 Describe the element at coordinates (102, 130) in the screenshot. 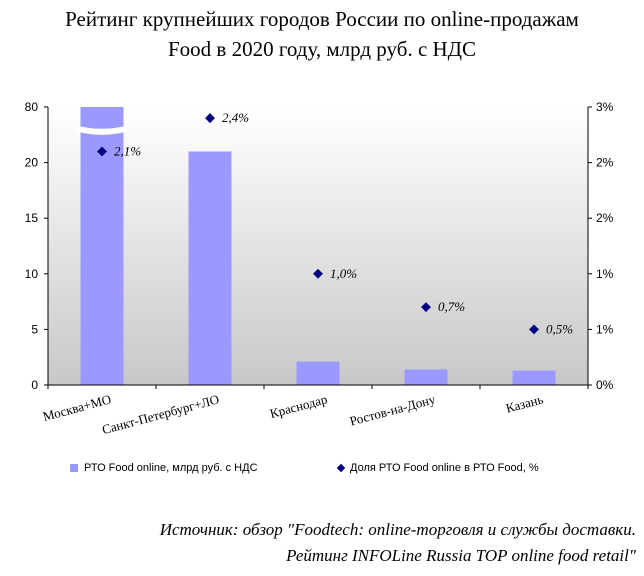

I see `axis-break-mark` at that location.